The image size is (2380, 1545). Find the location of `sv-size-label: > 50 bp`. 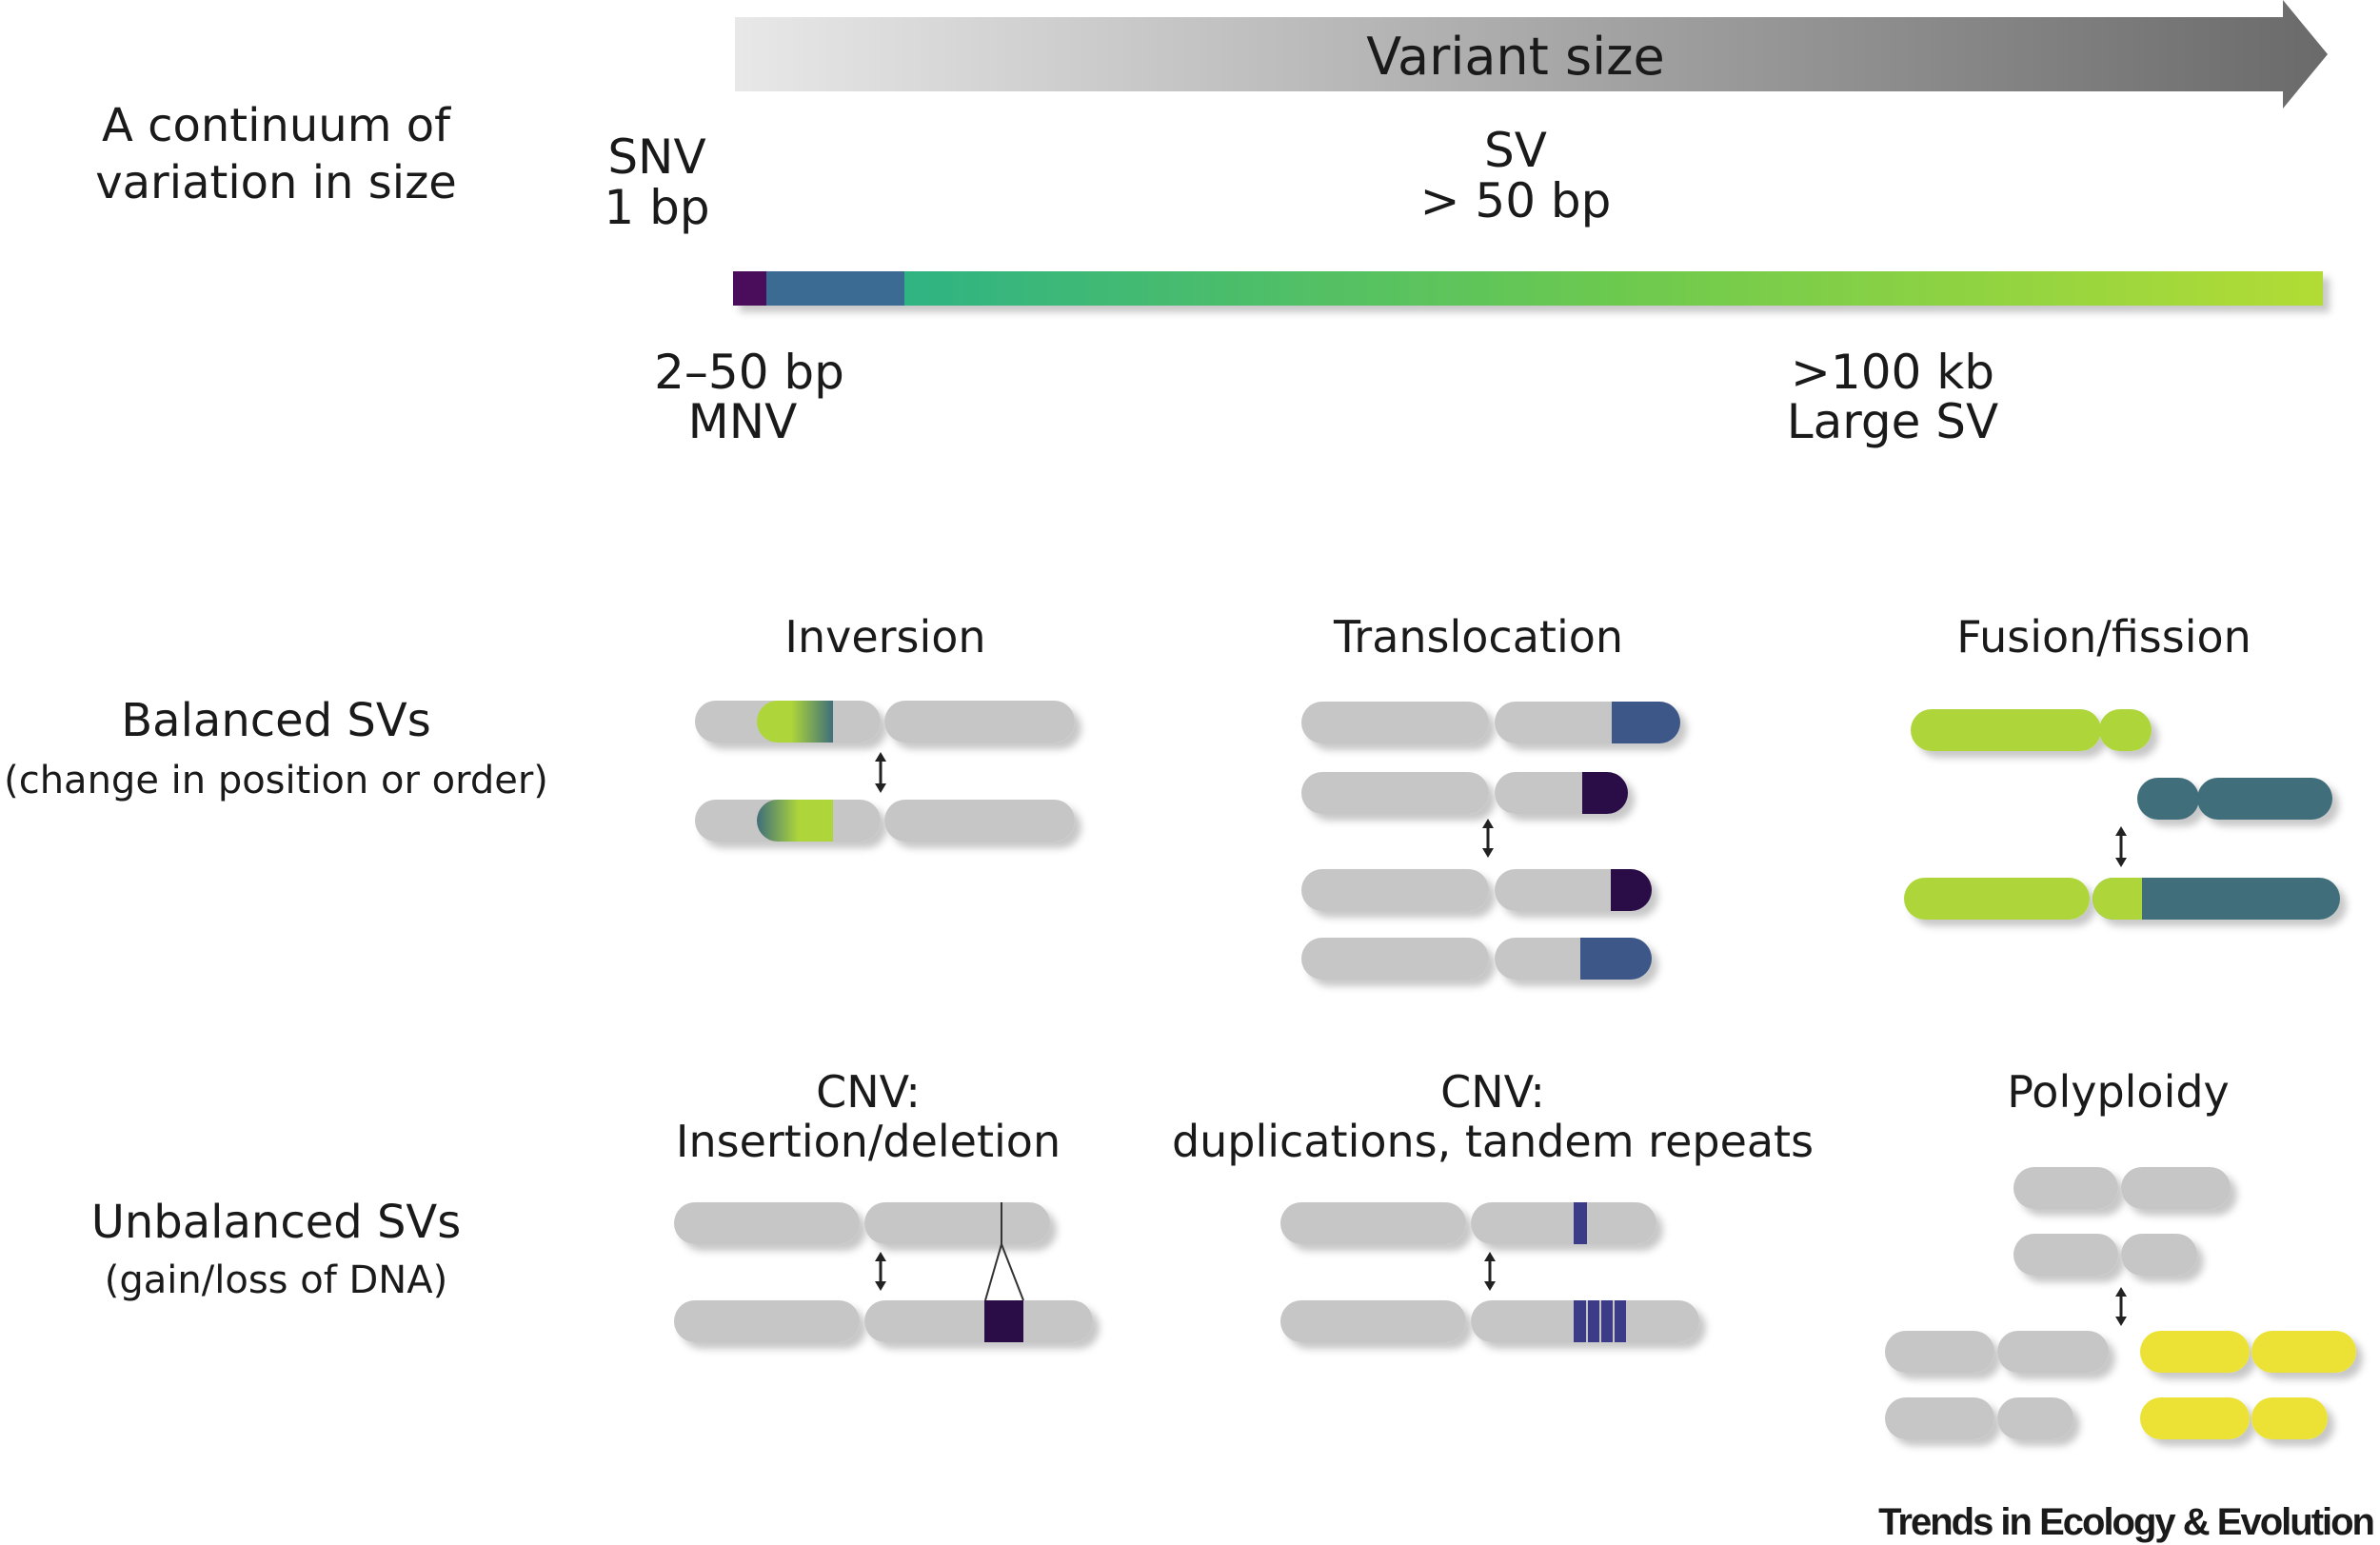

sv-size-label: > 50 bp is located at coordinates (1516, 200).